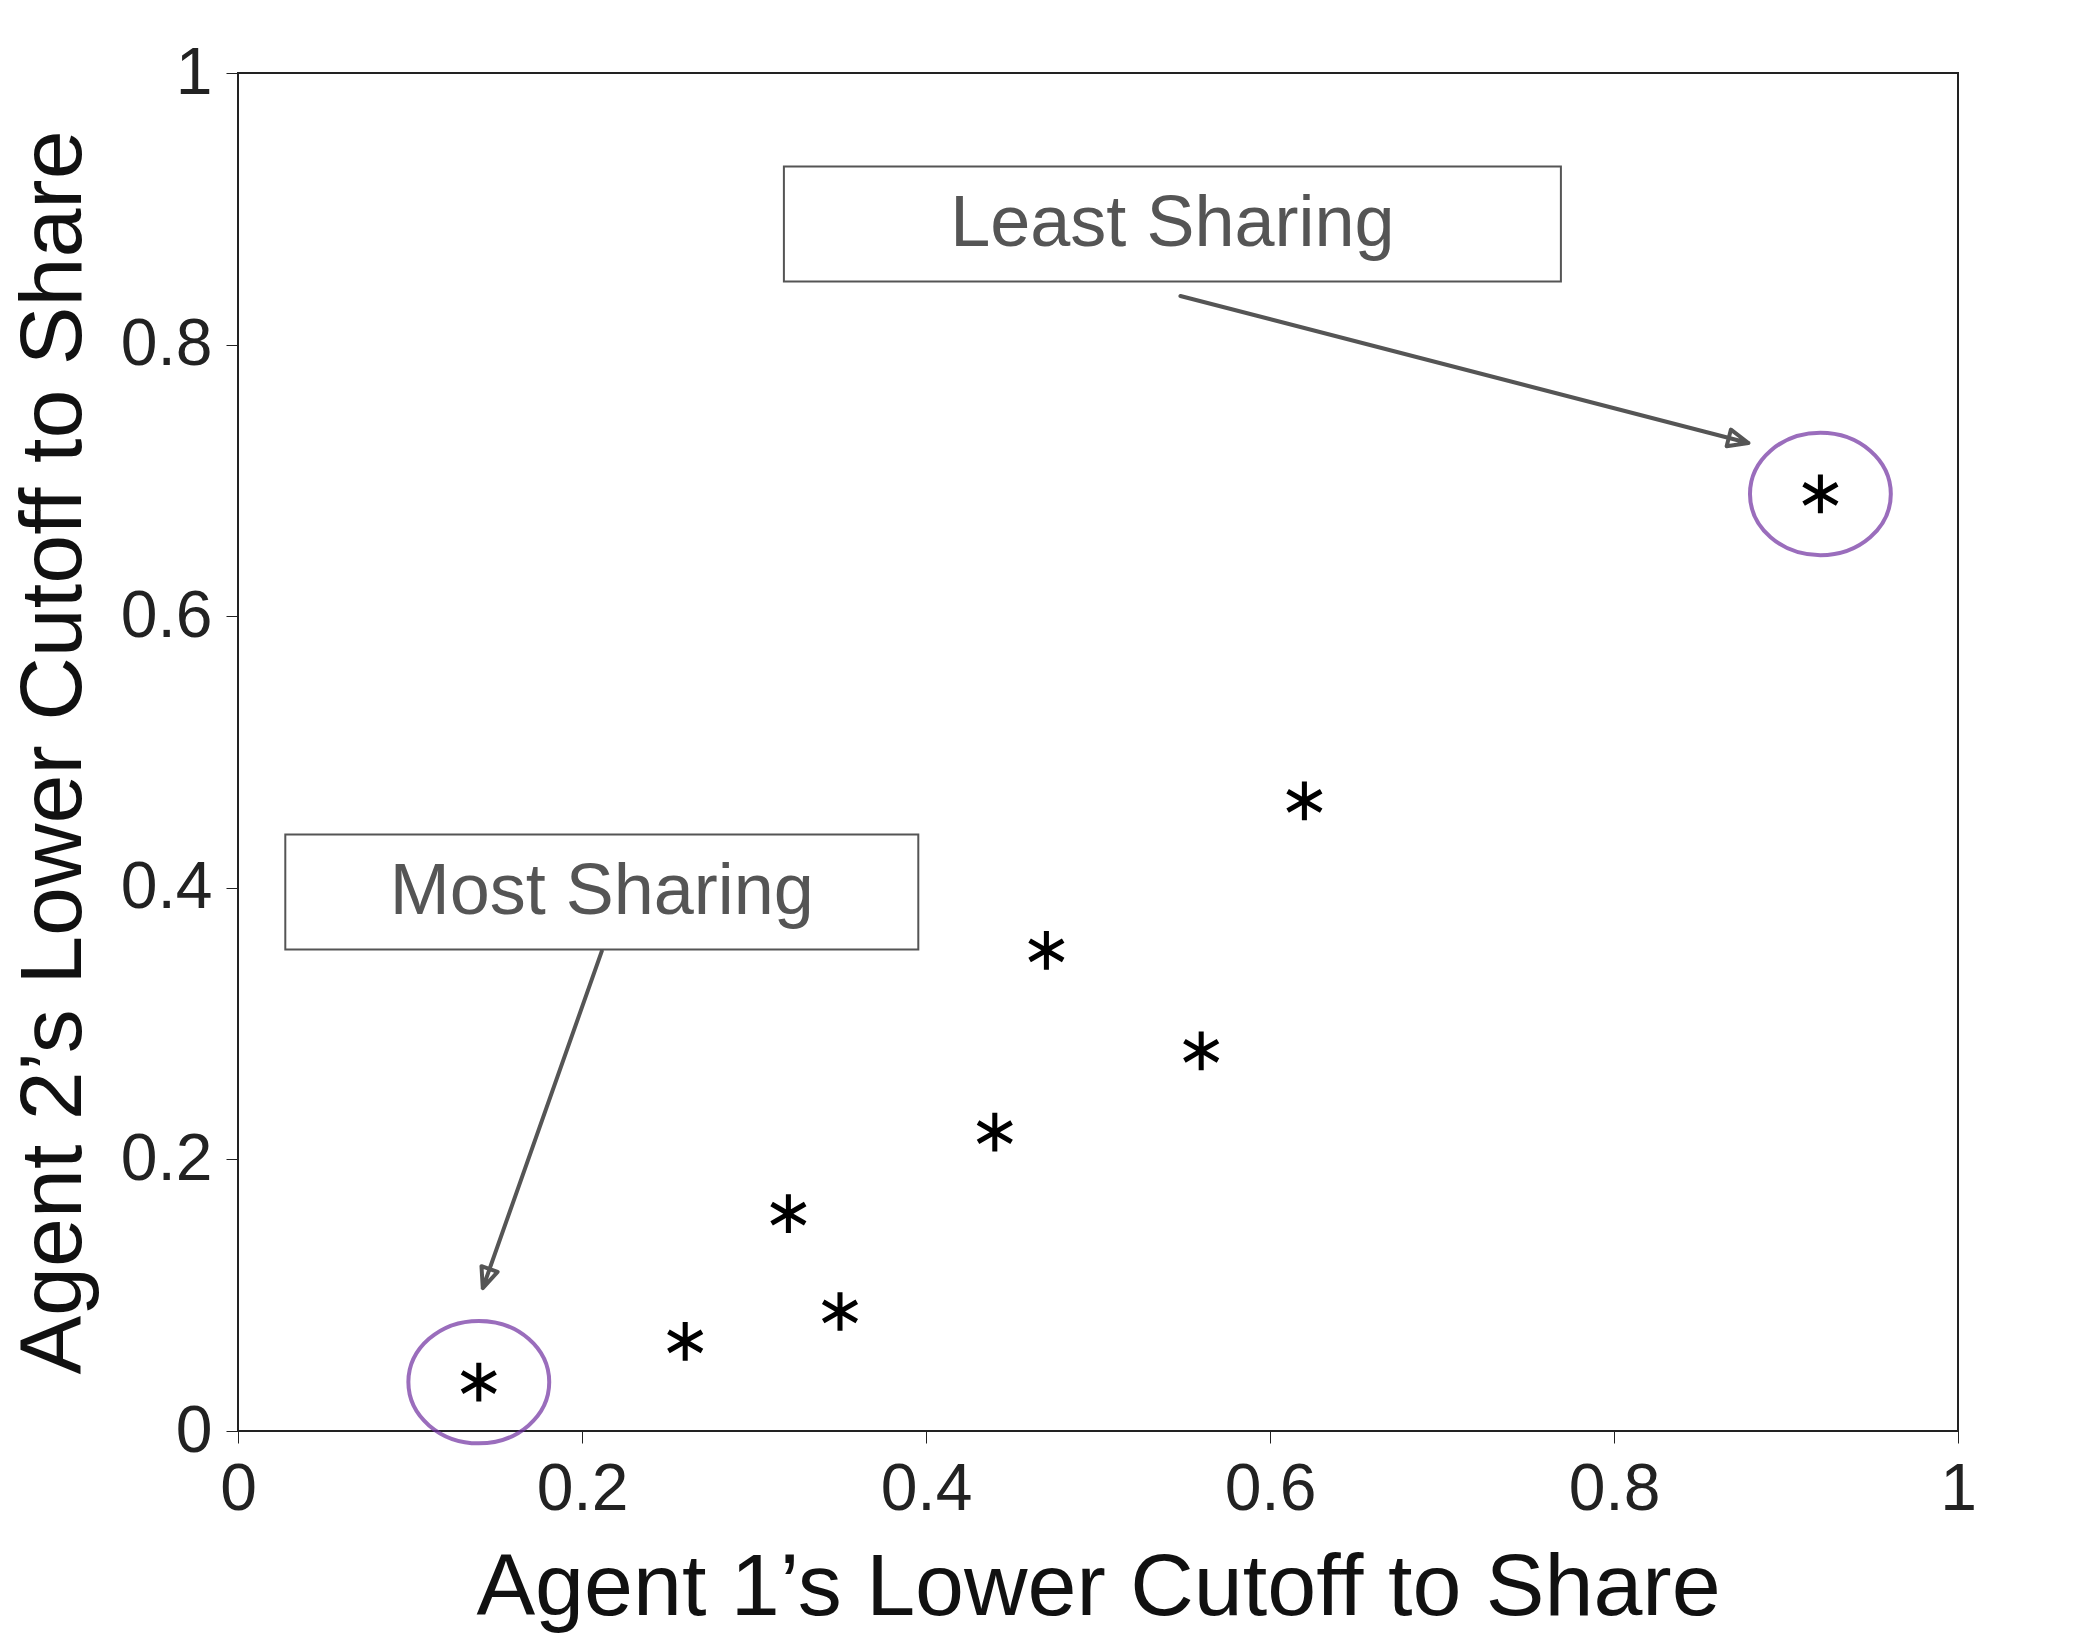 This screenshot has height=1651, width=2100. I want to click on x-tick-label: 0.8, so click(1614, 1486).